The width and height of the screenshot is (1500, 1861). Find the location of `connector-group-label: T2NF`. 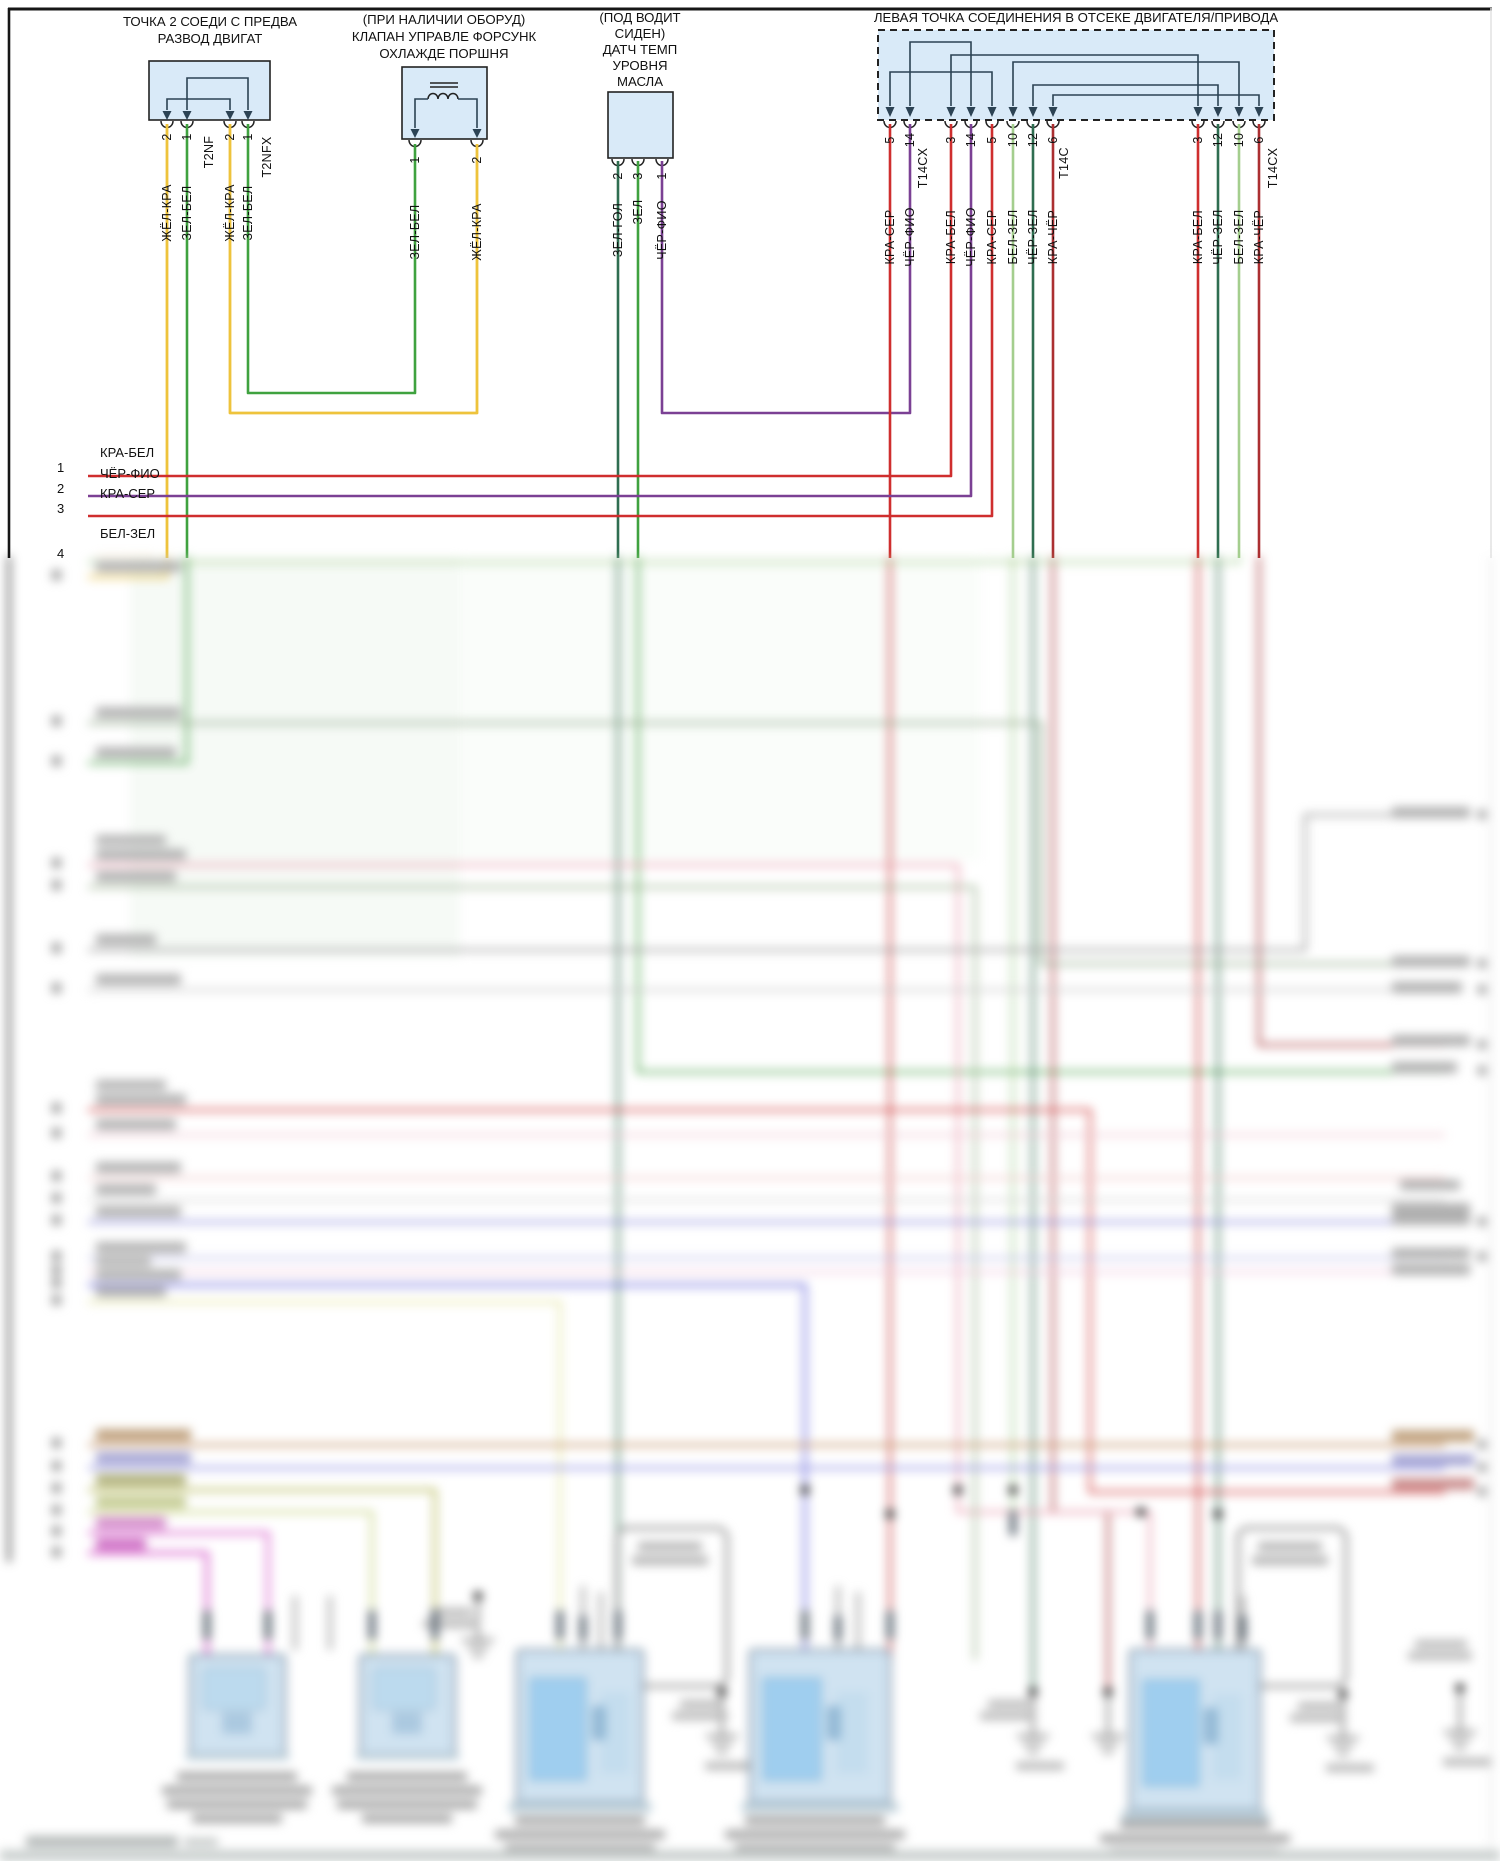

connector-group-label: T2NF is located at coordinates (209, 152).